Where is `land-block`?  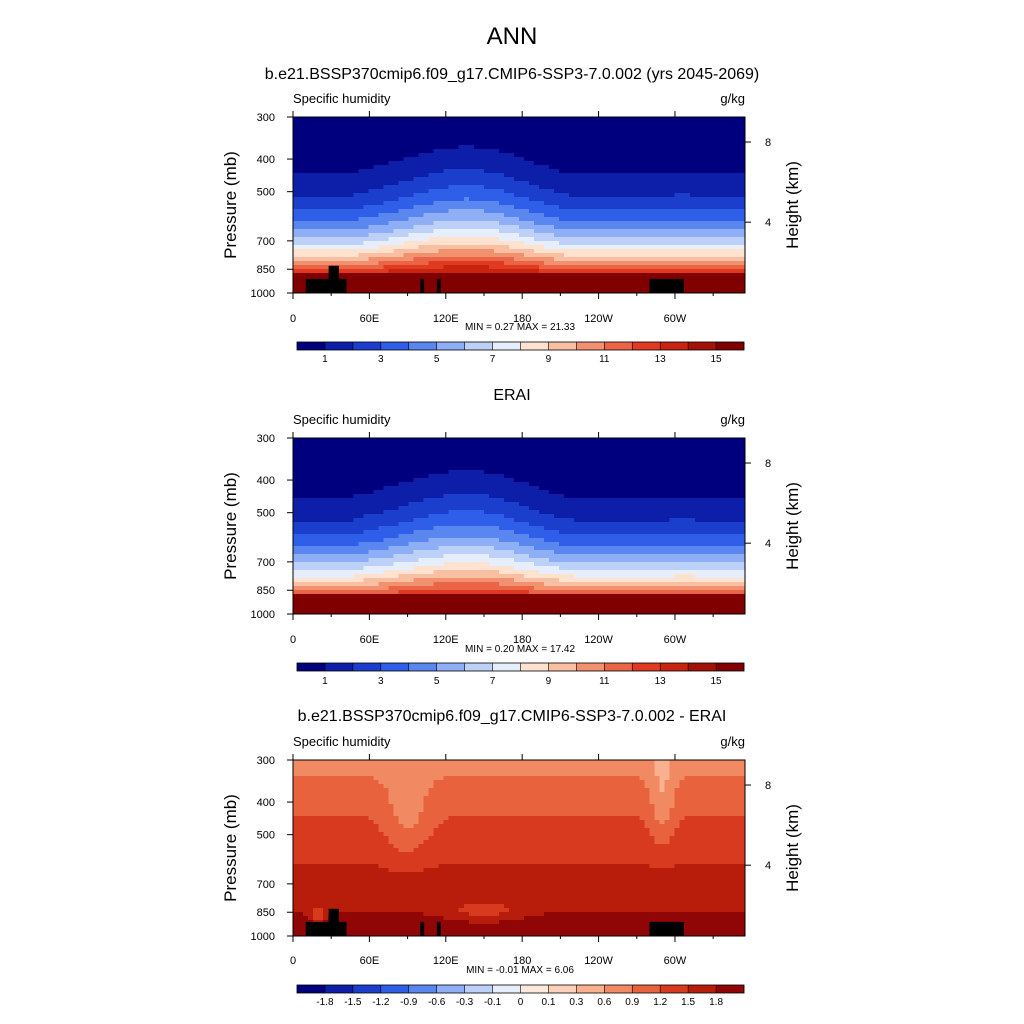 land-block is located at coordinates (333, 279).